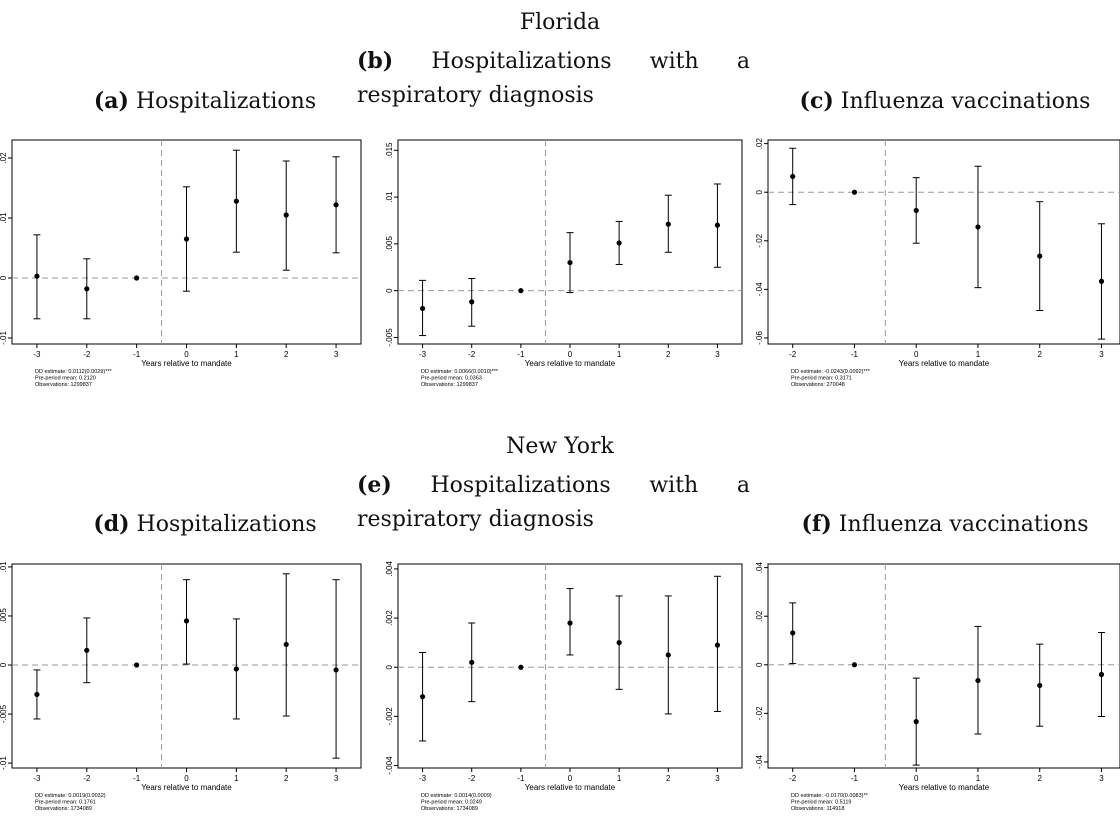 The height and width of the screenshot is (827, 1120). I want to click on estimate-note: Observations: 1299837, so click(63, 385).